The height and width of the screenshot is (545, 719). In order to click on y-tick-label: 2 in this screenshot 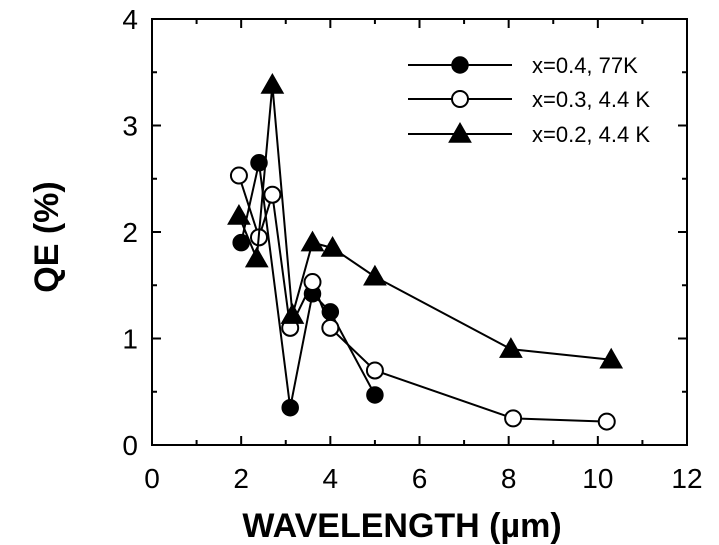, I will do `click(130, 232)`.